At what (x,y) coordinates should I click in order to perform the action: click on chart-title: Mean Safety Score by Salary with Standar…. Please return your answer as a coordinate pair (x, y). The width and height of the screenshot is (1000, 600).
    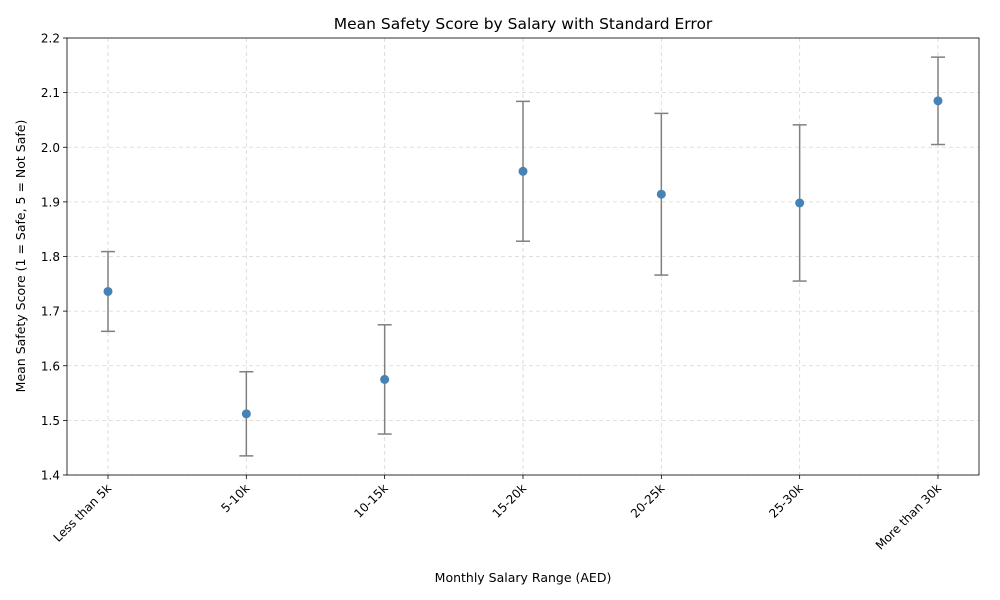
    Looking at the image, I should click on (523, 24).